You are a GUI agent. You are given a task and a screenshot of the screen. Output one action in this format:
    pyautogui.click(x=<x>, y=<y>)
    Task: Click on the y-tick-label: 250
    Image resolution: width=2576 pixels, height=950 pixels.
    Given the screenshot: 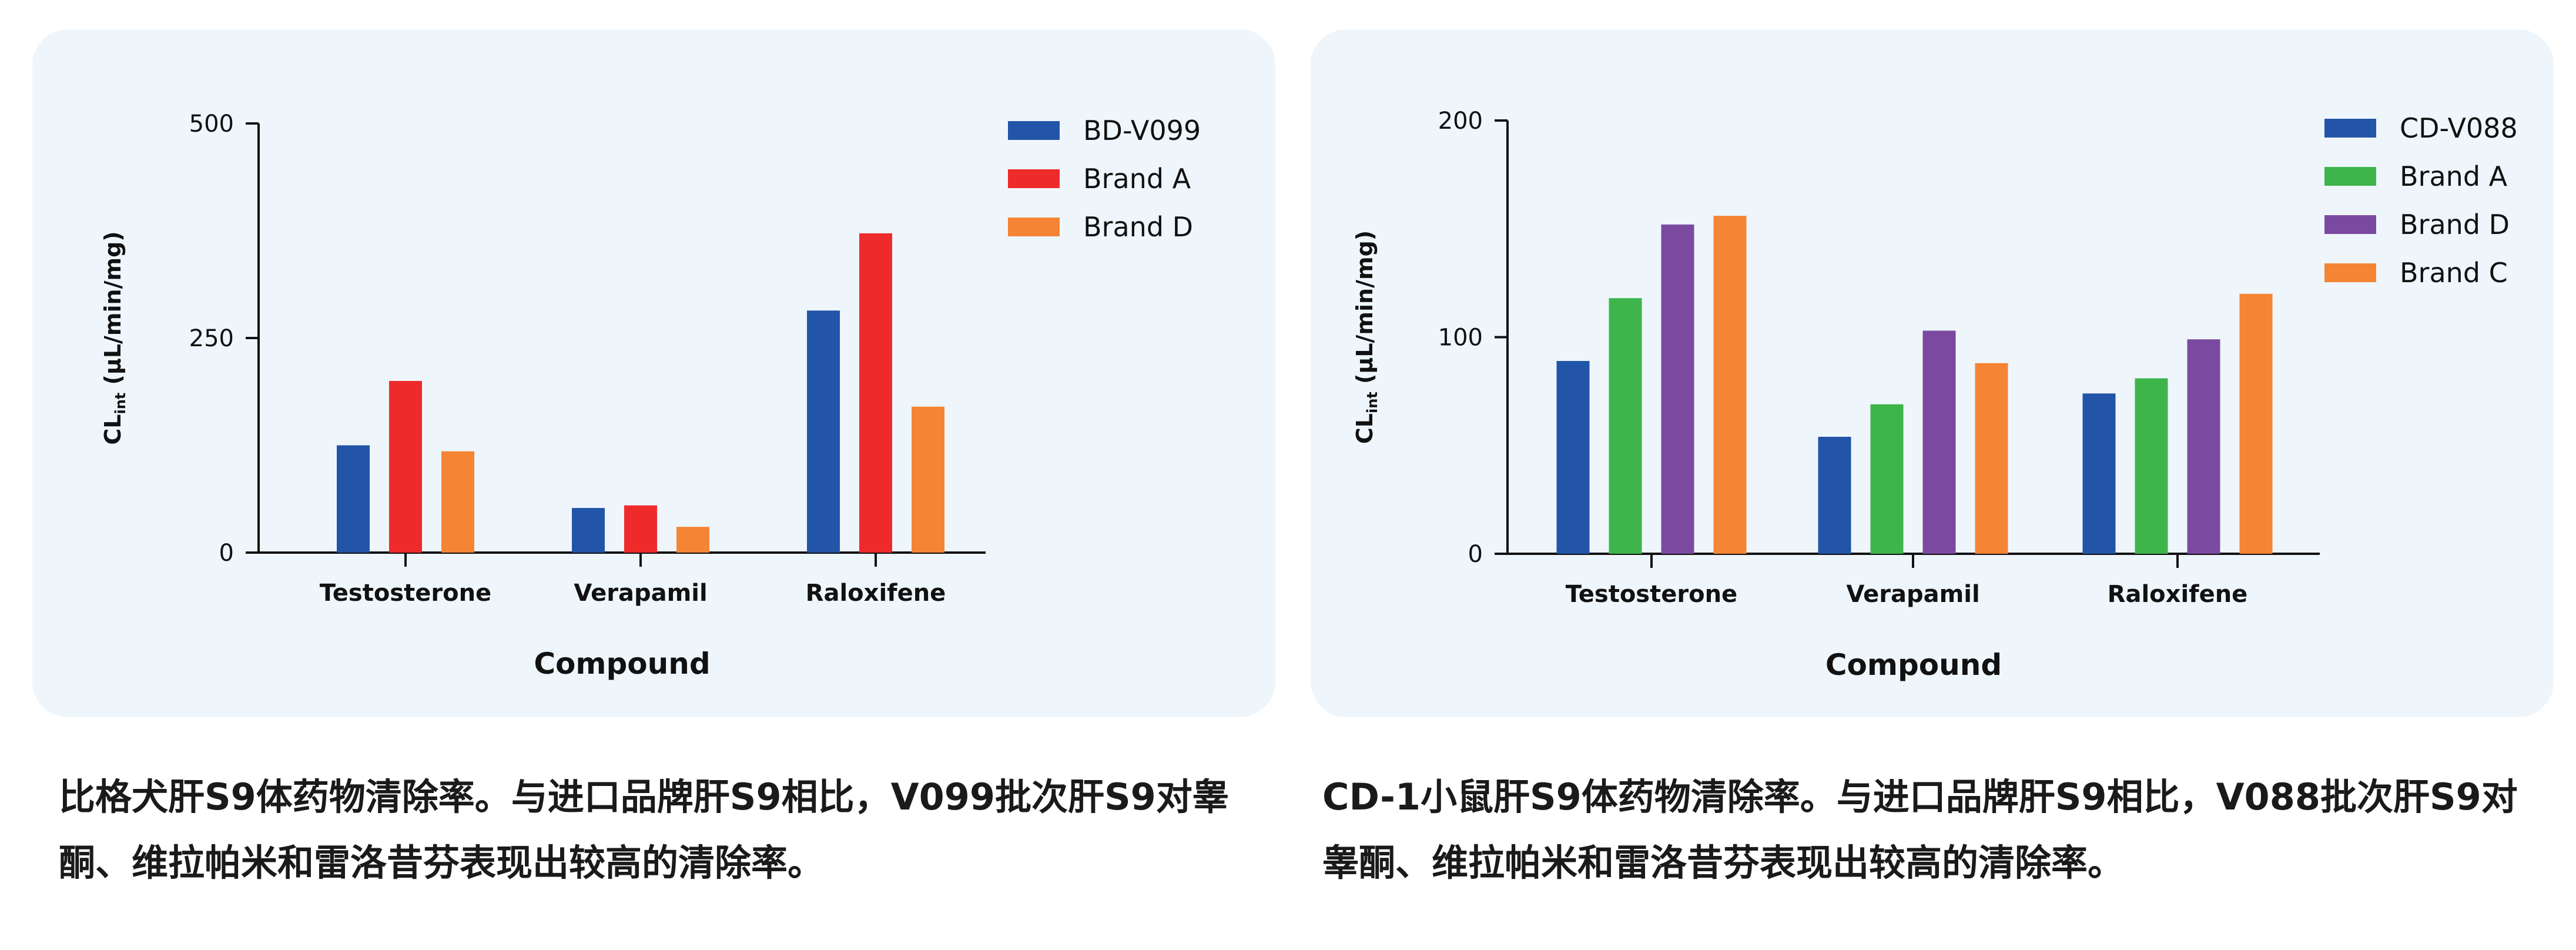 What is the action you would take?
    pyautogui.click(x=211, y=338)
    